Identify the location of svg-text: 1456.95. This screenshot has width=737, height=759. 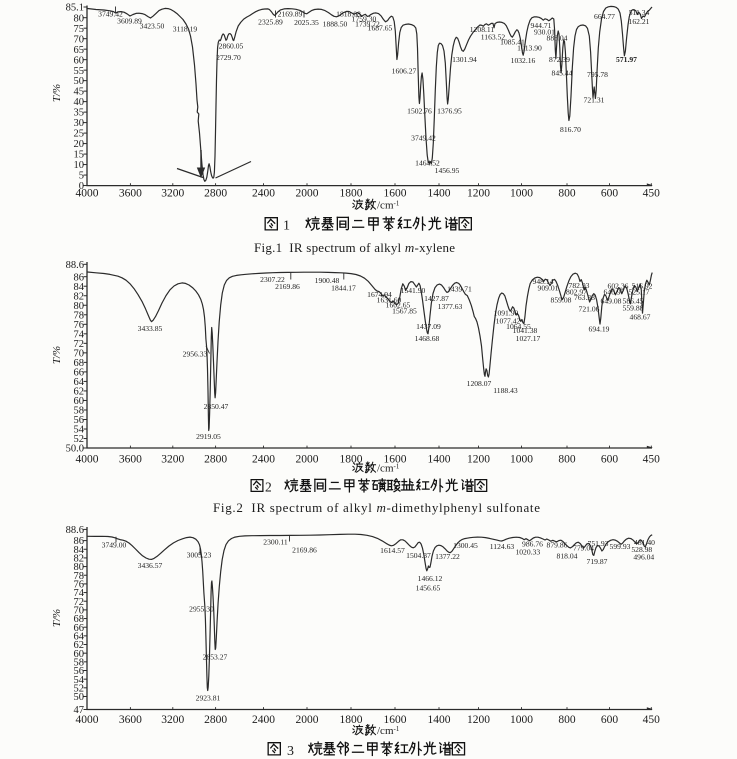
(447, 170).